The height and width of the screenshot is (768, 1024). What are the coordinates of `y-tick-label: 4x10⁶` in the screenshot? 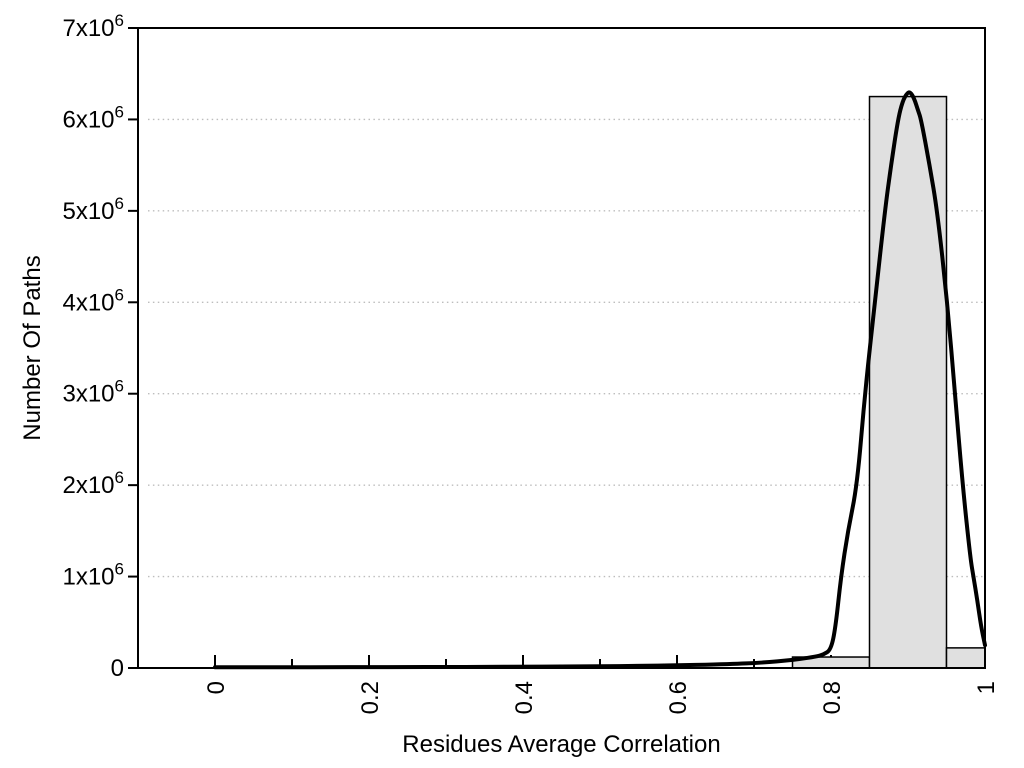 It's located at (93, 300).